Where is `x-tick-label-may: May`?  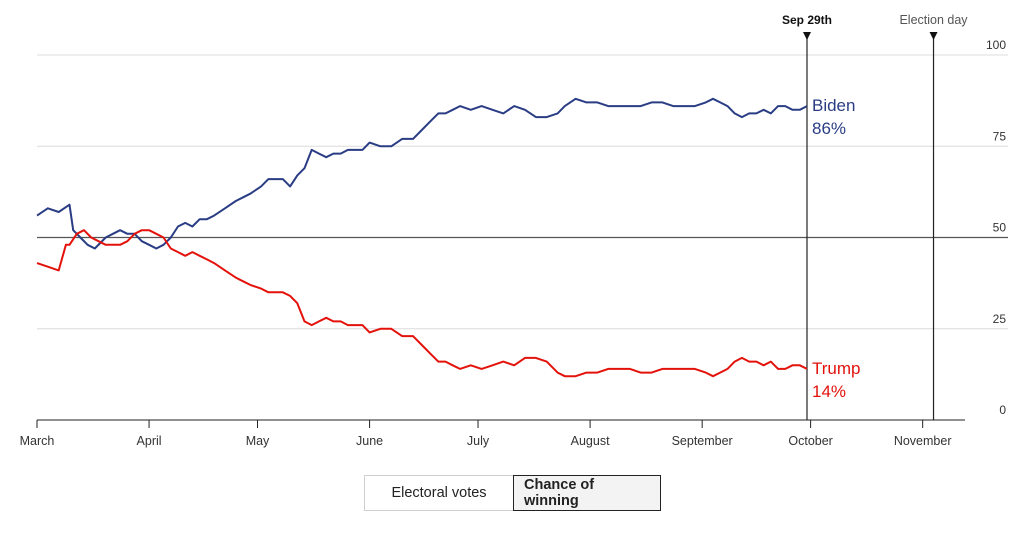
x-tick-label-may: May is located at coordinates (258, 441).